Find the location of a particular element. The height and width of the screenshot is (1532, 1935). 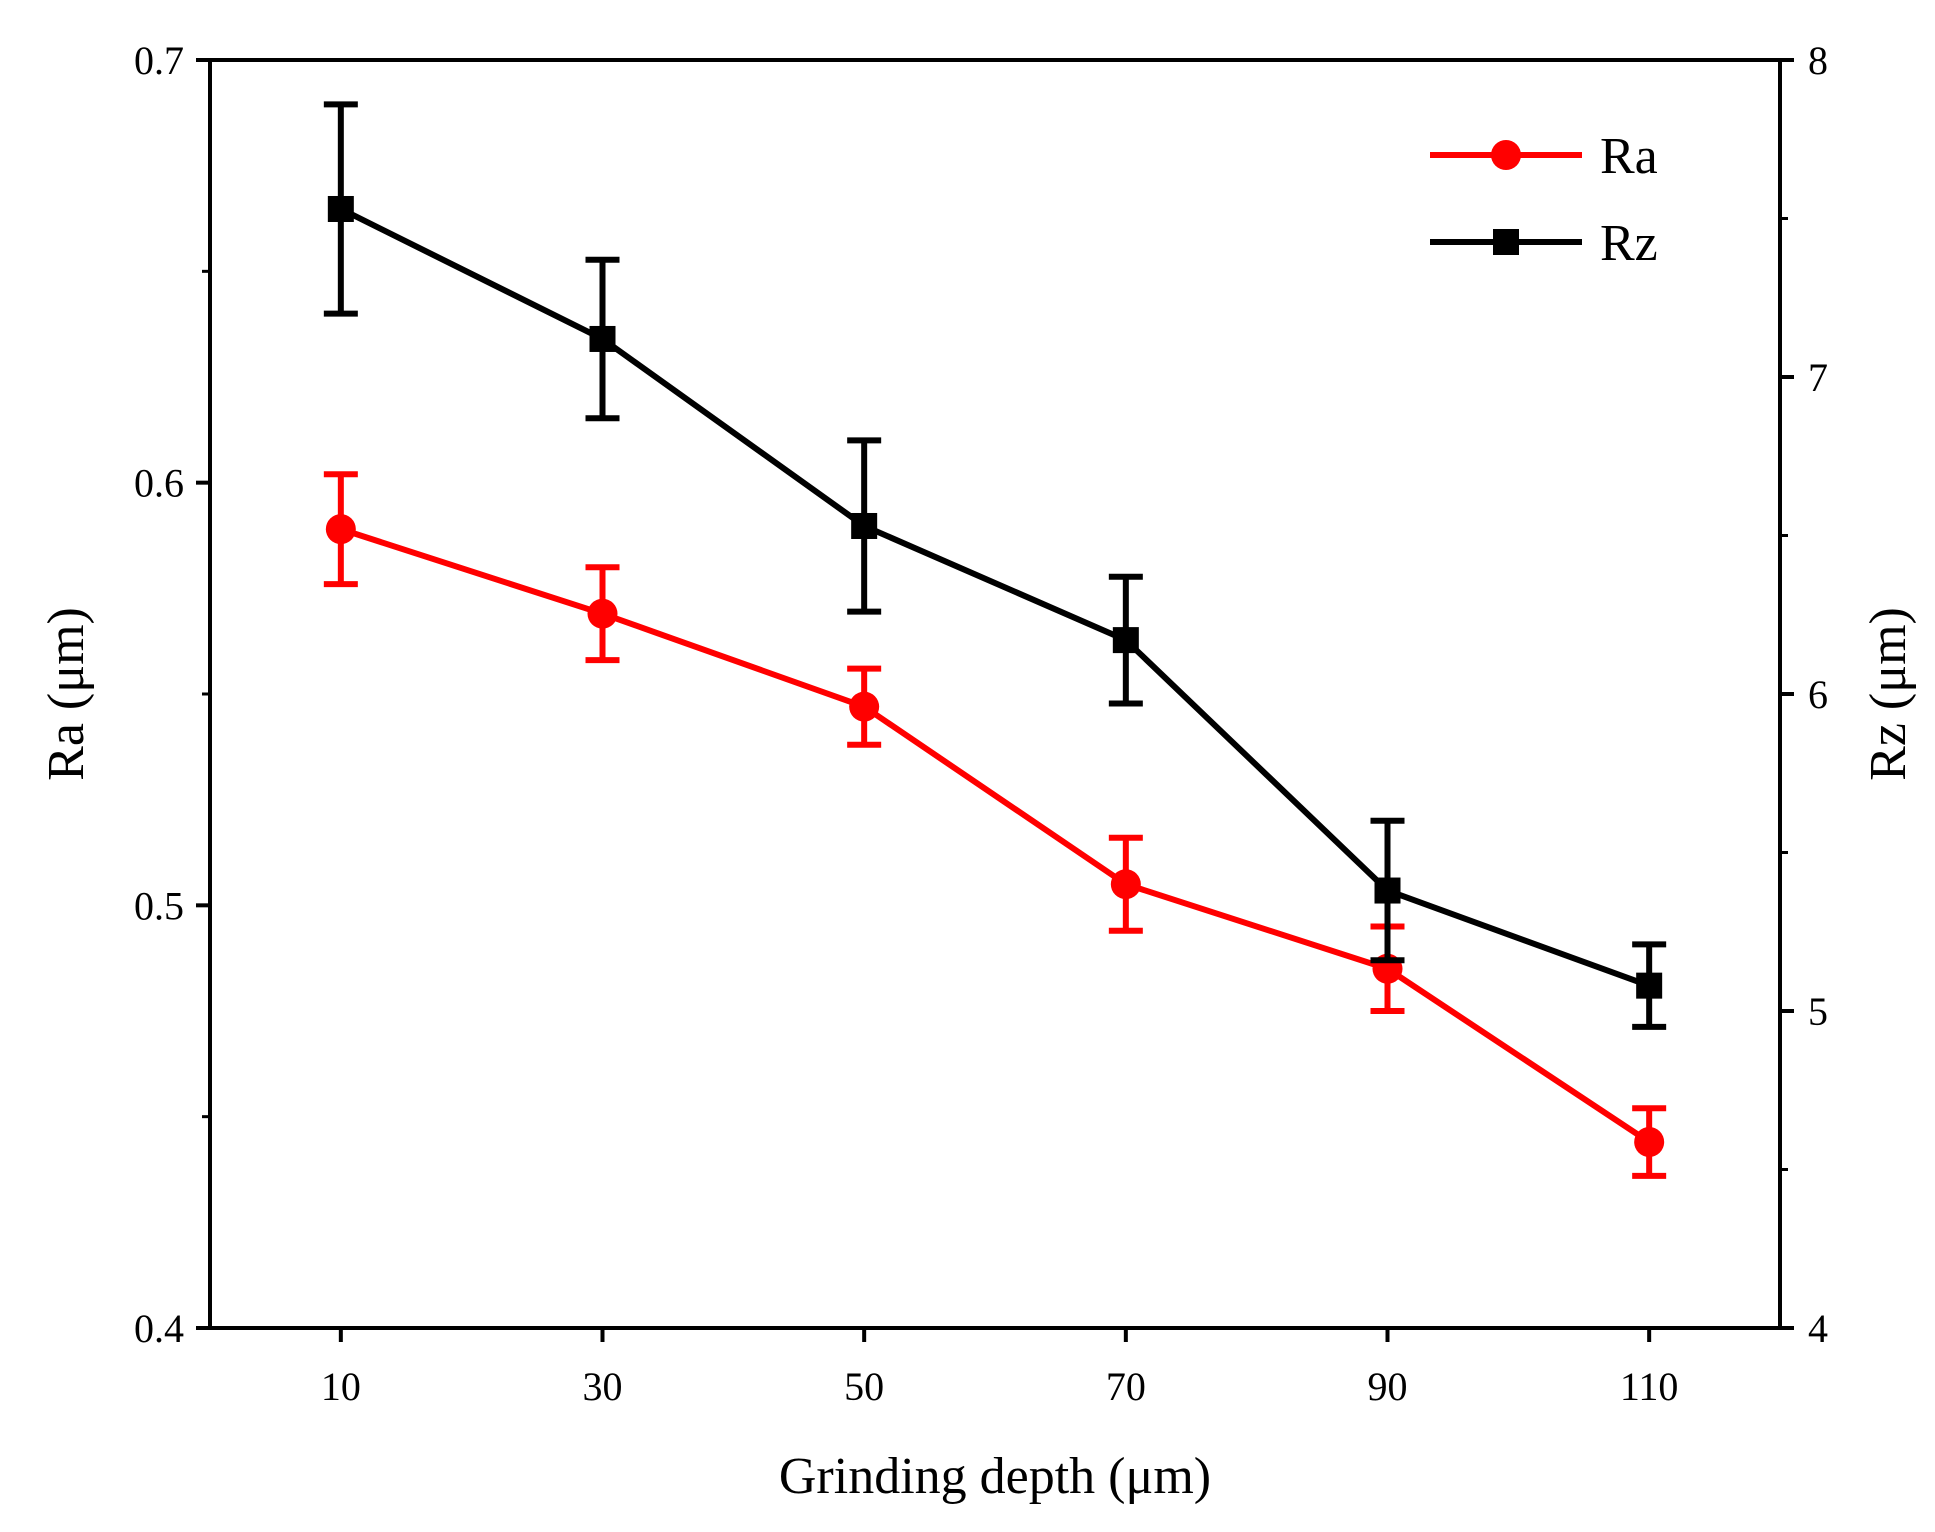

legend-marker-circle is located at coordinates (1506, 155).